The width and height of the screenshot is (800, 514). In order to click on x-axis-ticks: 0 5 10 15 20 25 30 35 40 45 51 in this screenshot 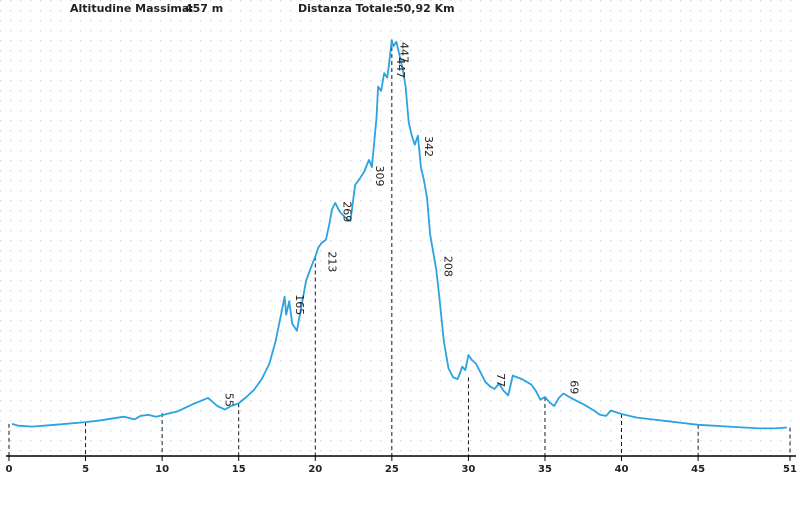, I will do `click(401, 465)`.